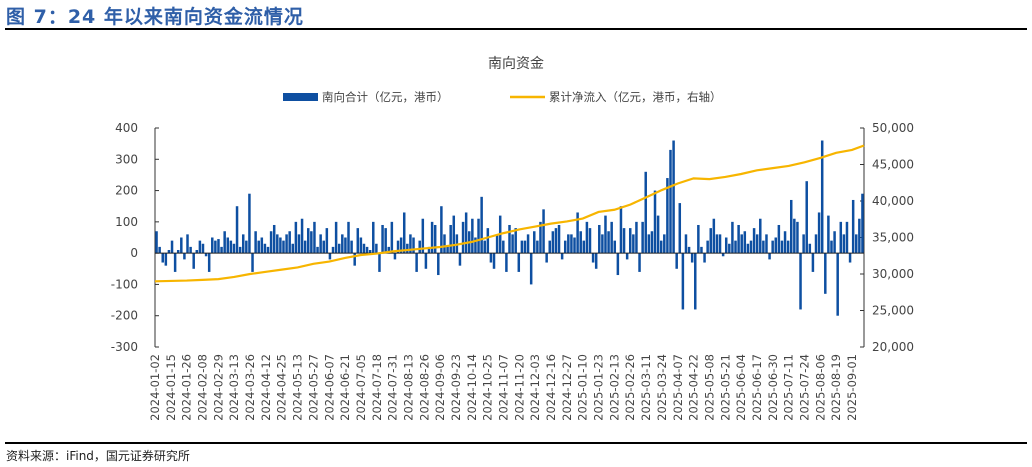 The height and width of the screenshot is (467, 1032). What do you see at coordinates (298, 387) in the screenshot?
I see `x-tick-label: 2024-05-13` at bounding box center [298, 387].